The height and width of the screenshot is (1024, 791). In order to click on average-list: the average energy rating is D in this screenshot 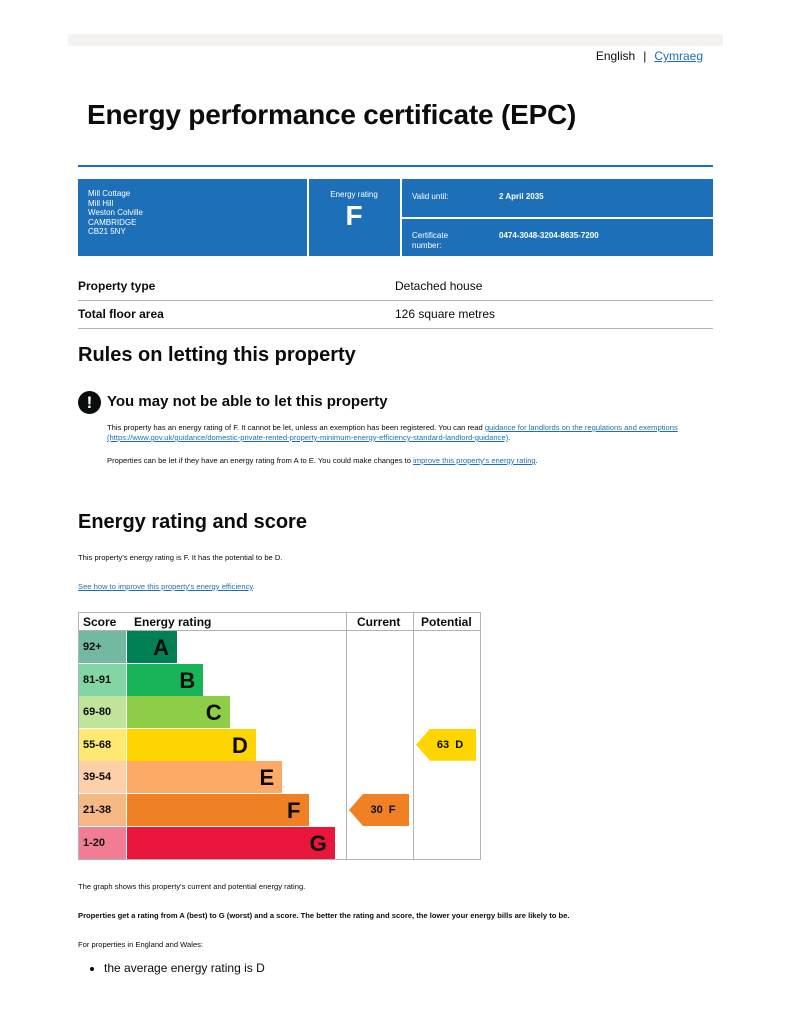, I will do `click(176, 968)`.